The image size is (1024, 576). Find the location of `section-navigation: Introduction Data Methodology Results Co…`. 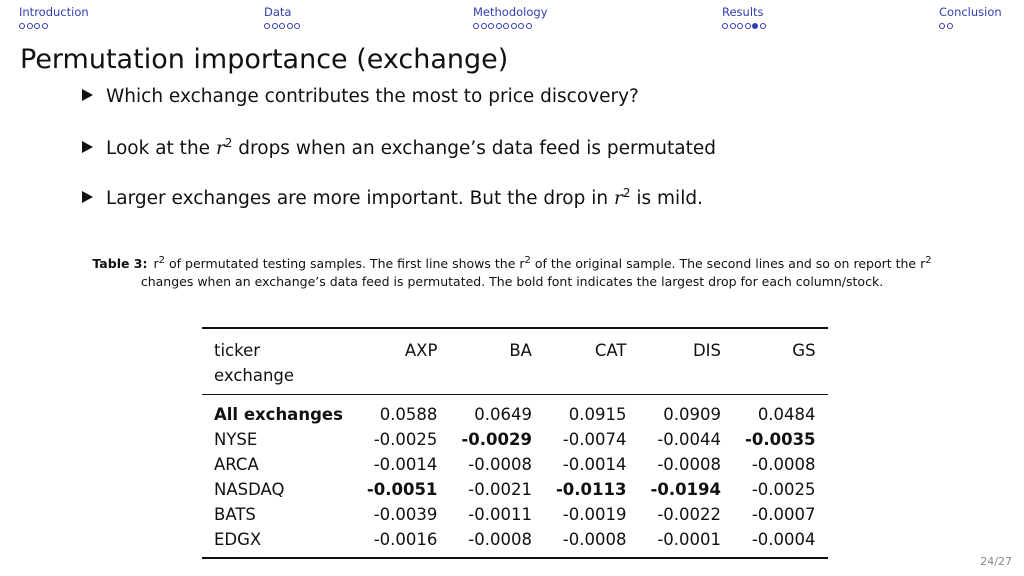

section-navigation: Introduction Data Methodology Results Co… is located at coordinates (512, 20).